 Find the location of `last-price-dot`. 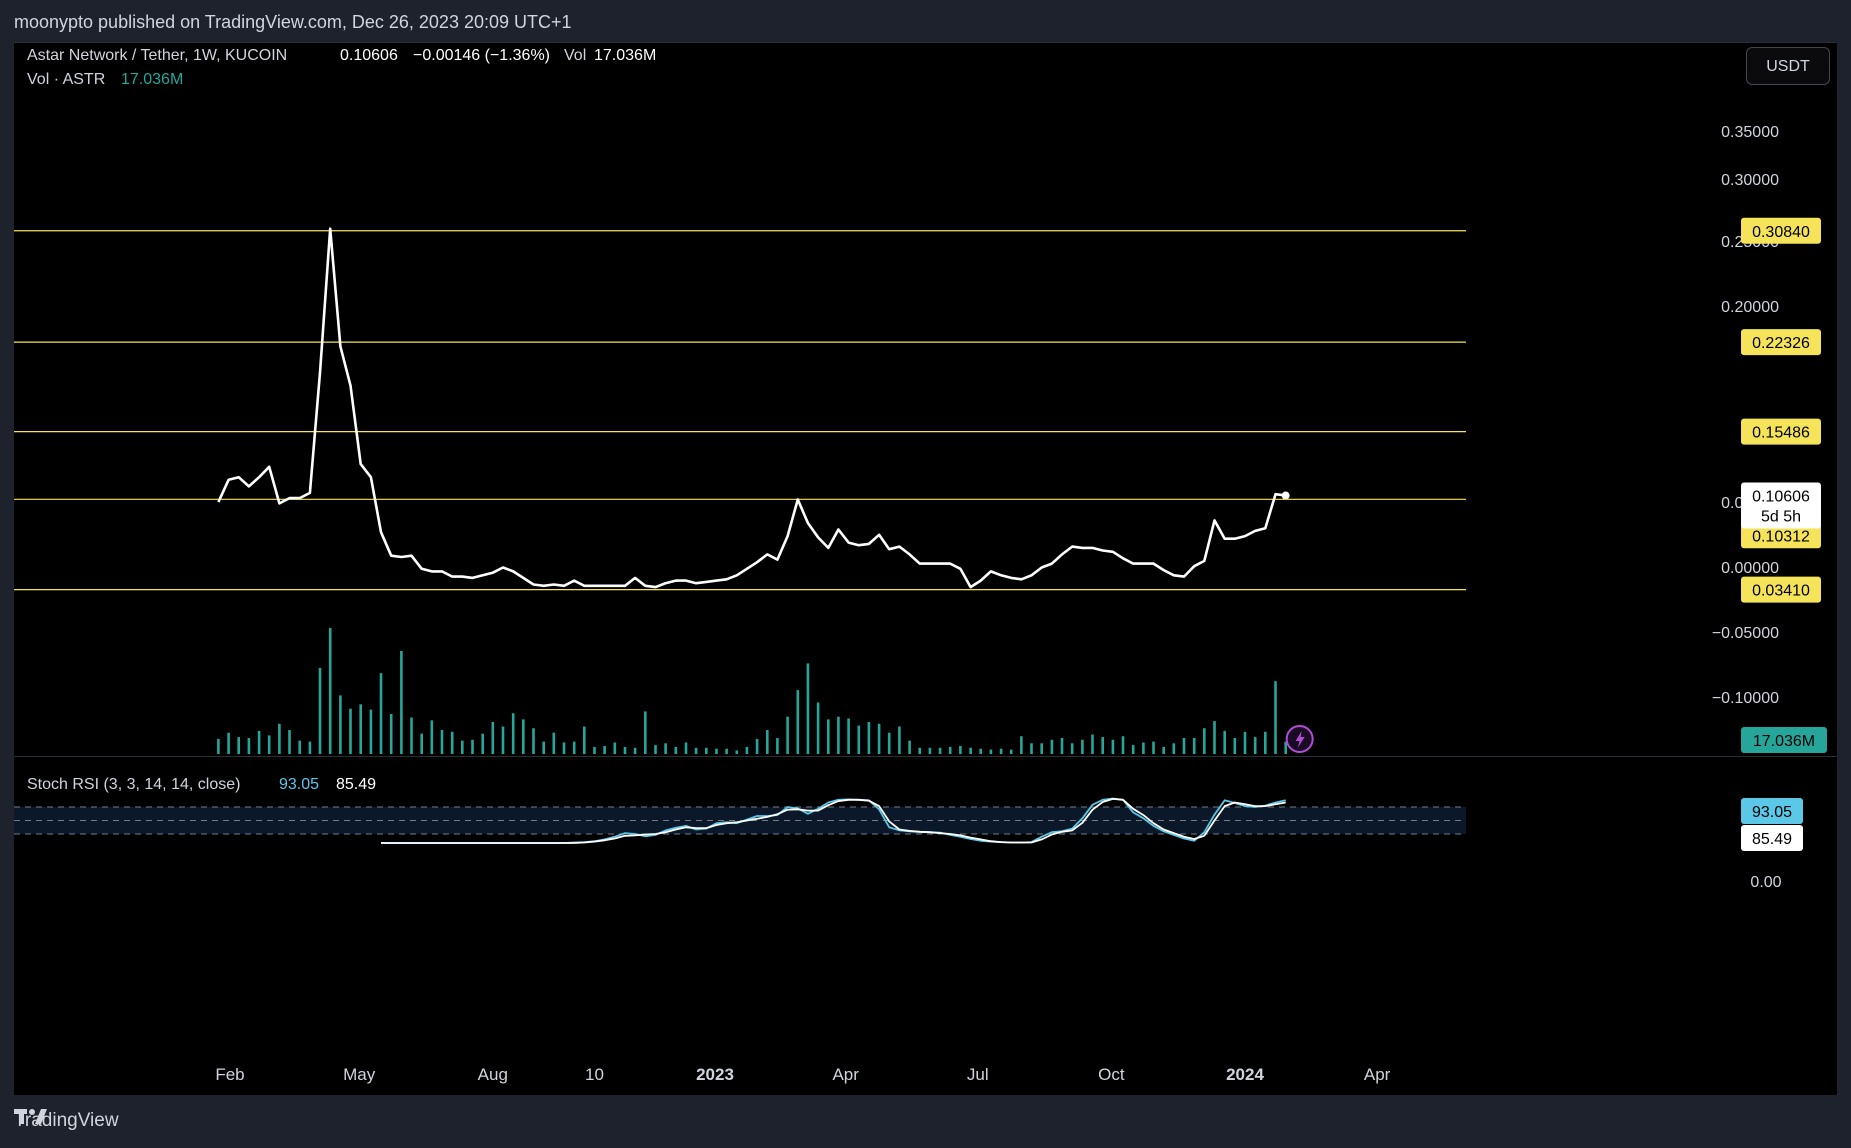

last-price-dot is located at coordinates (1285, 495).